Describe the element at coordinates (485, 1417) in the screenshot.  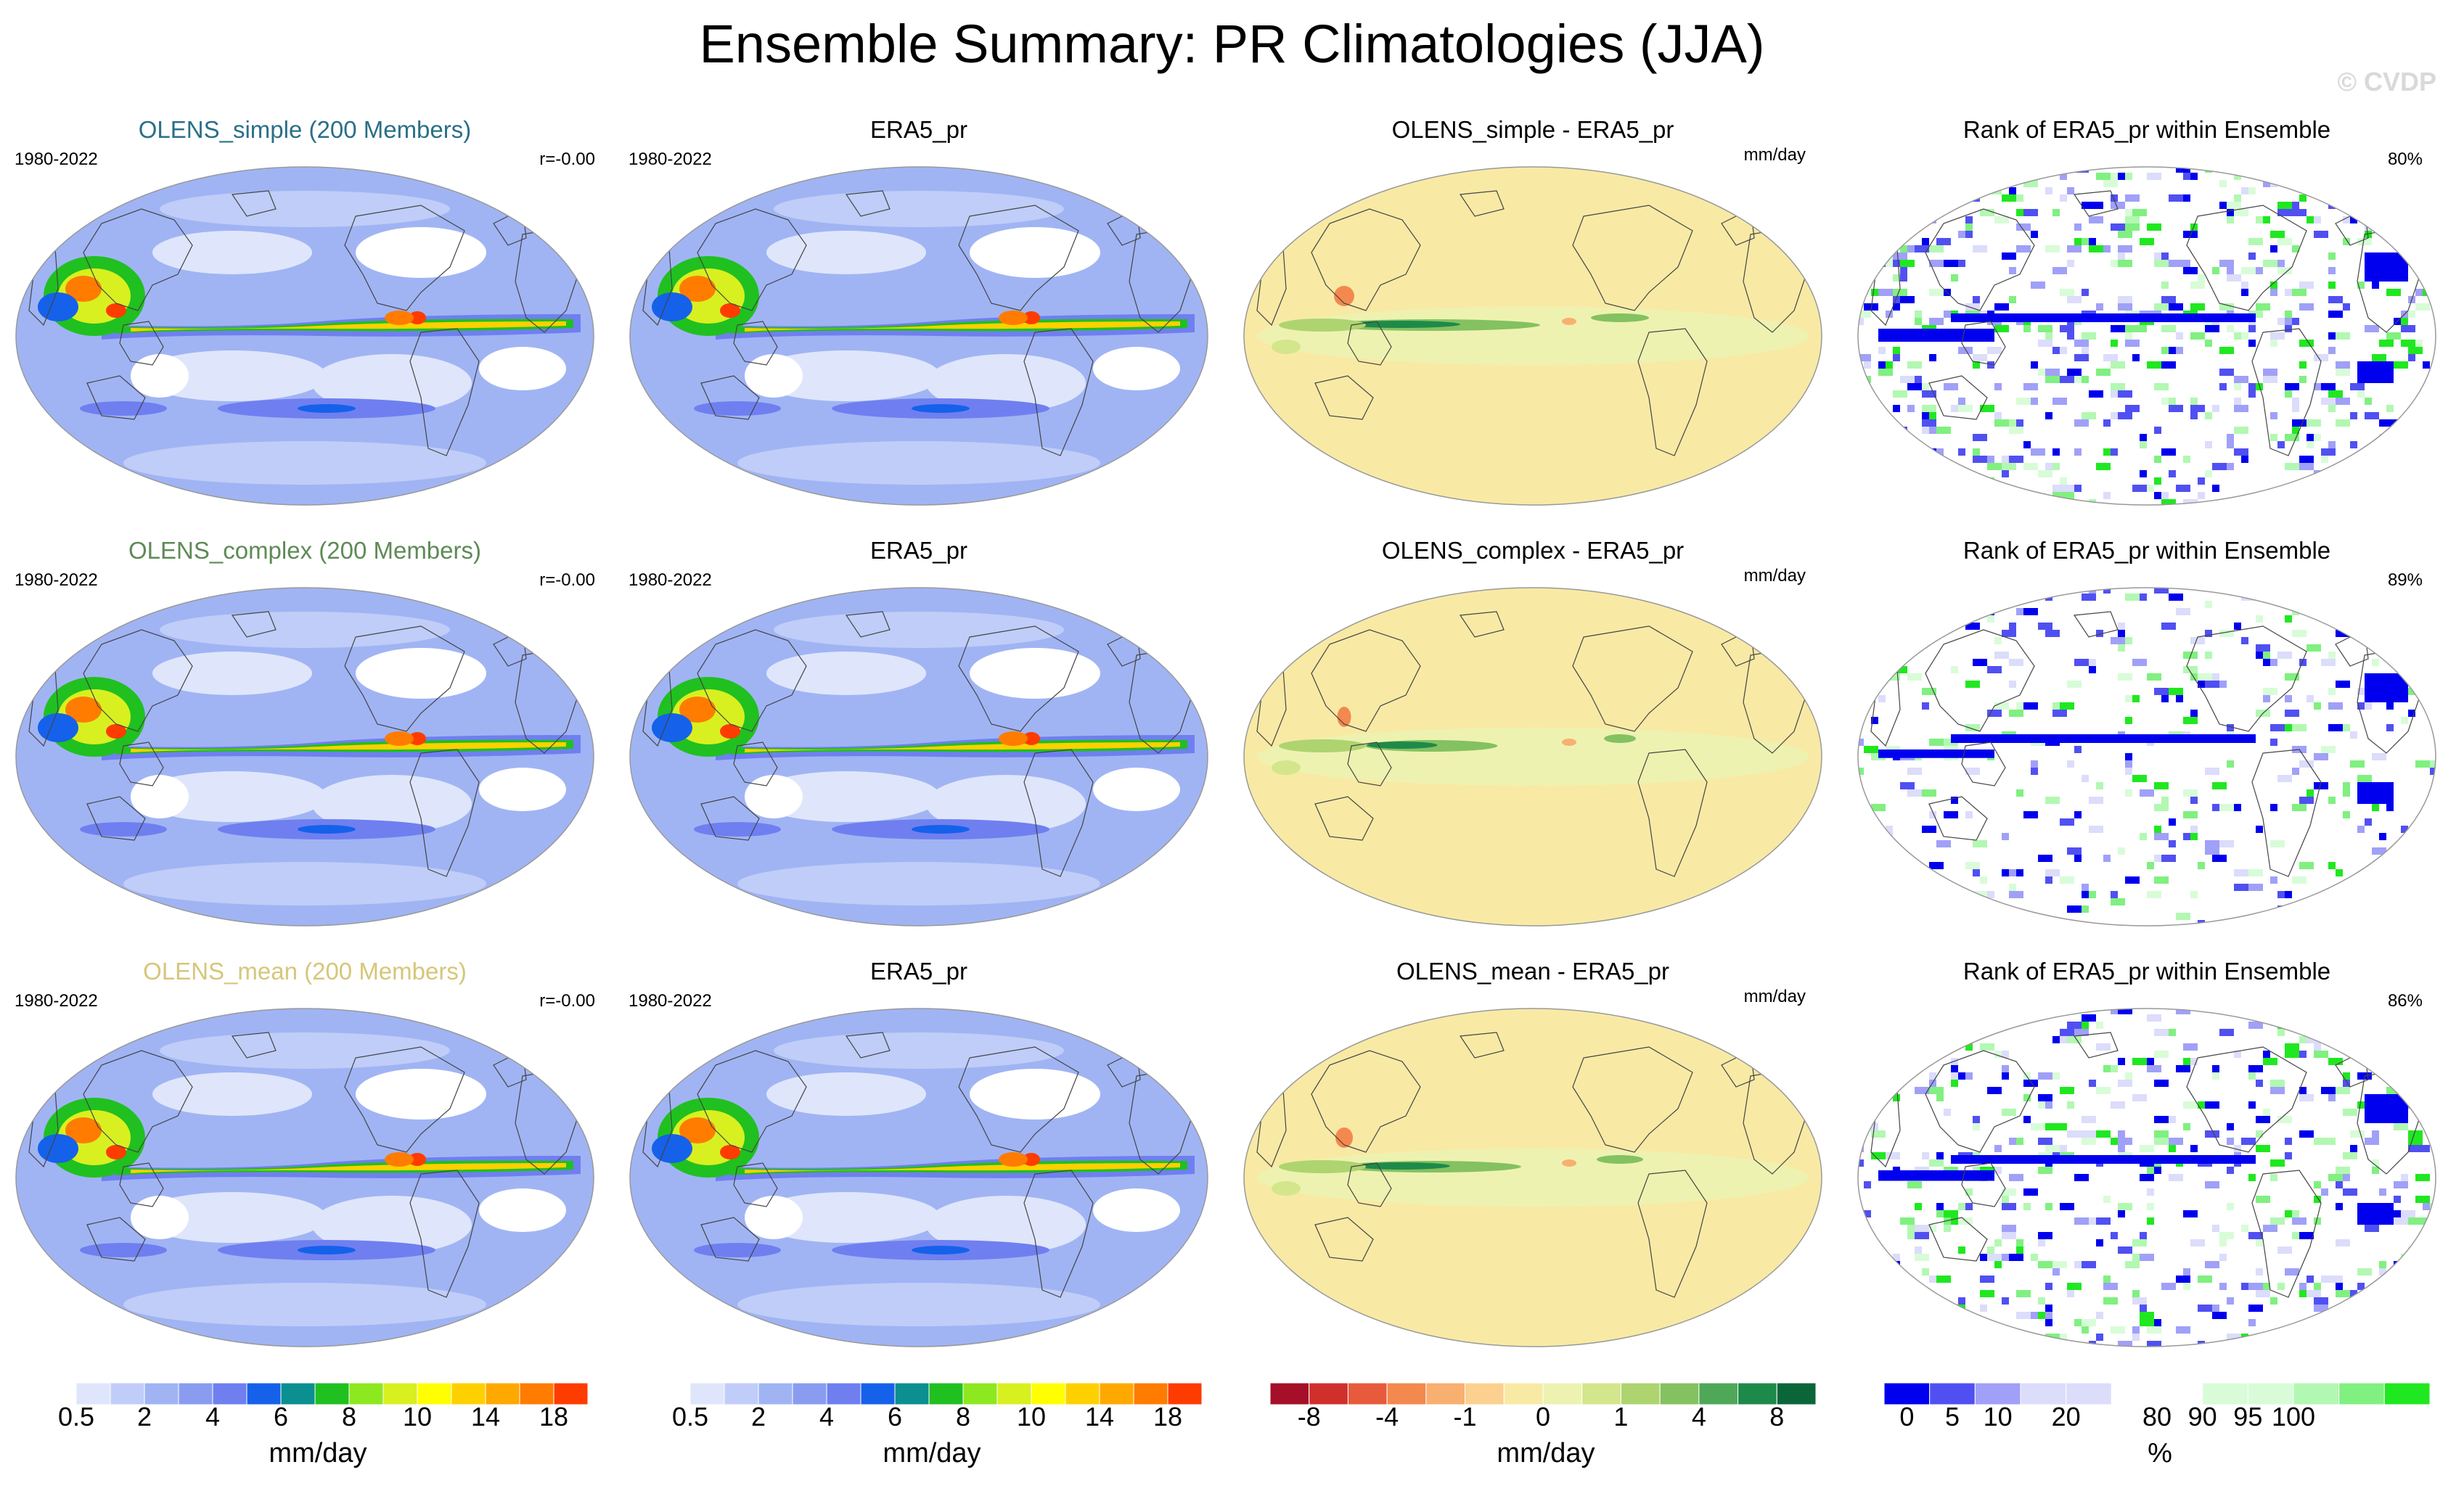
I see `colorbar-tick-label: 14` at that location.